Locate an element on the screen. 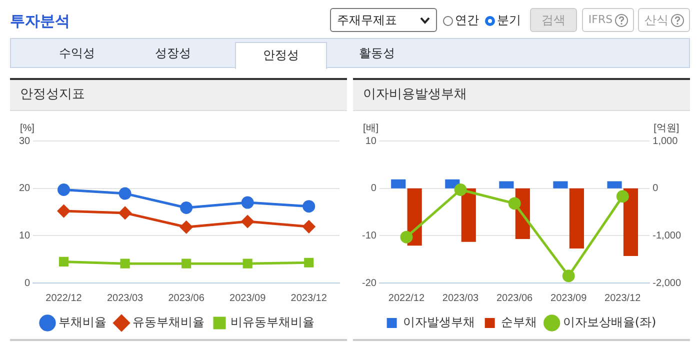  text: 주재무제표 is located at coordinates (367, 20).